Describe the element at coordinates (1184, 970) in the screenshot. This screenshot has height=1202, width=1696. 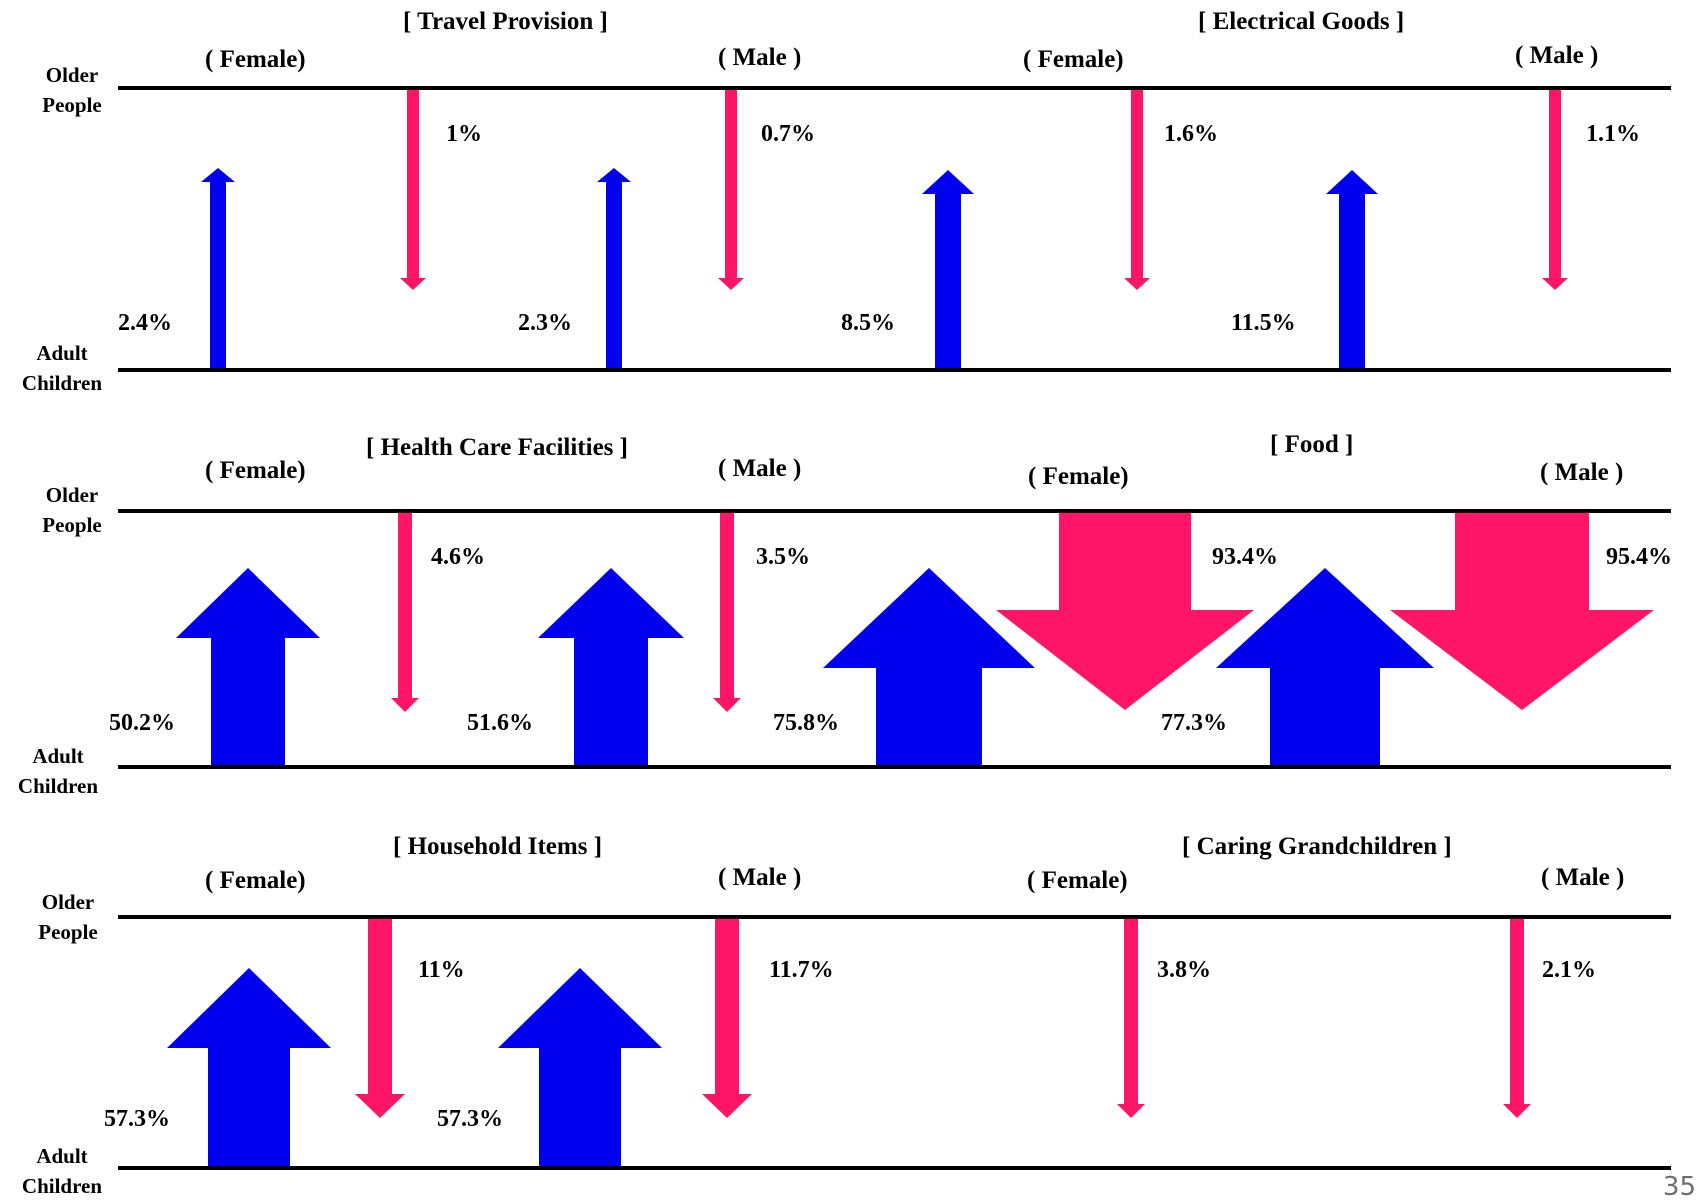
I see `female-to-children-value: 3.8%` at that location.